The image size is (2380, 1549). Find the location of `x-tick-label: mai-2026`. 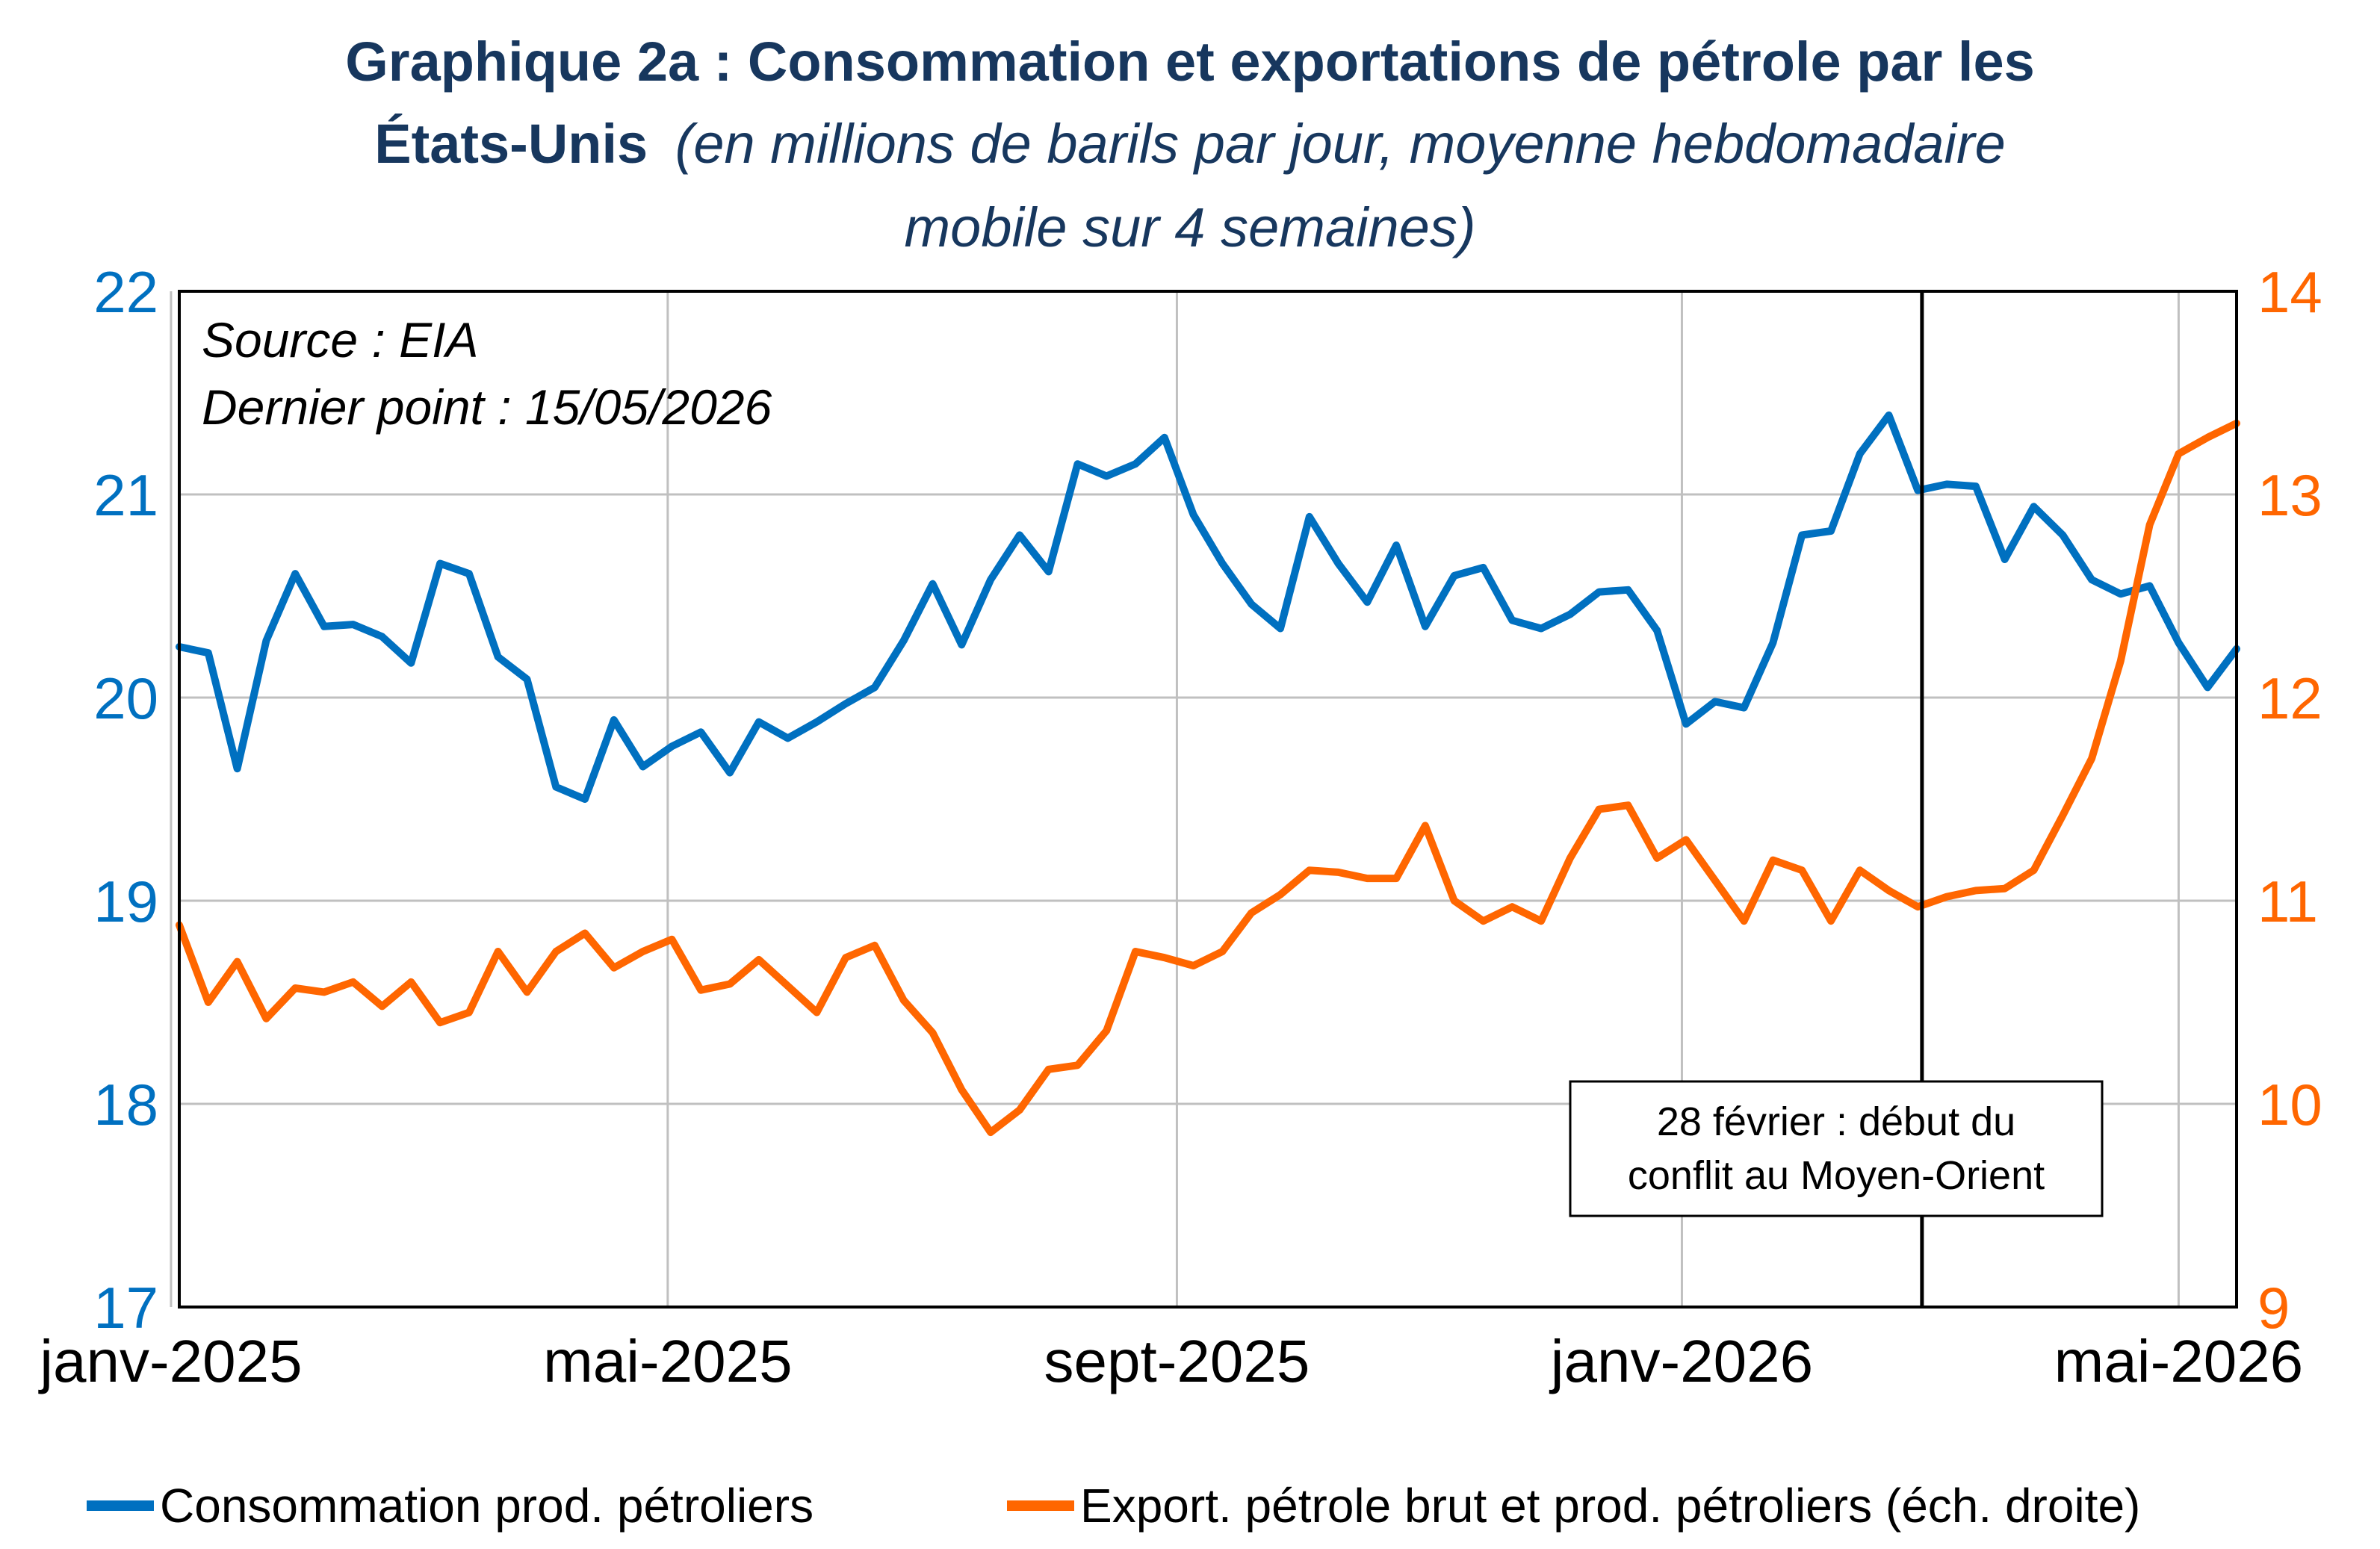

x-tick-label: mai-2026 is located at coordinates (2179, 1361).